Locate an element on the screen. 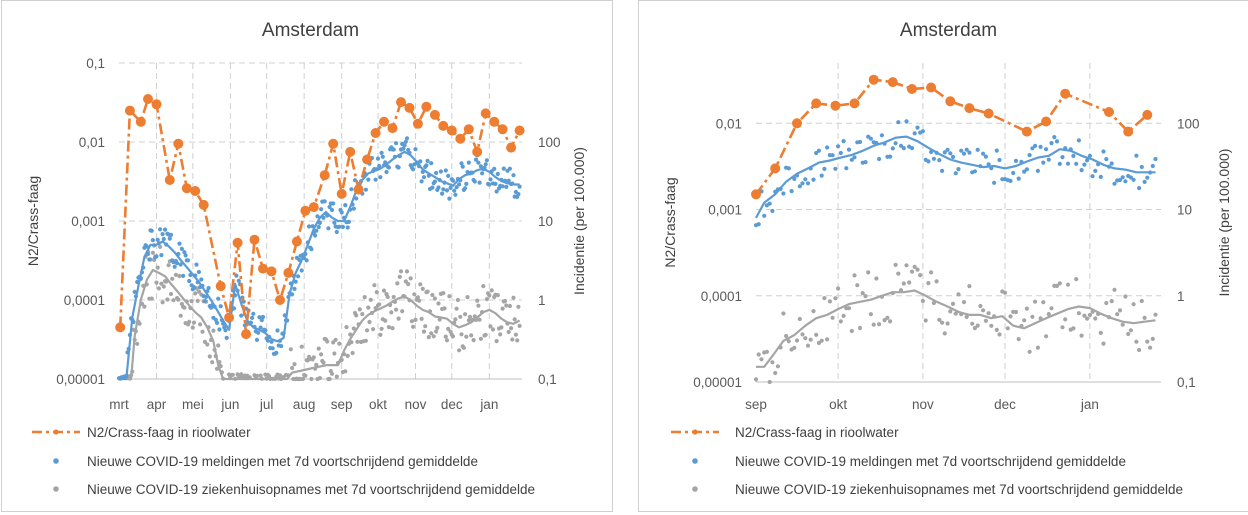 The height and width of the screenshot is (515, 1248). x-tick-label: okt is located at coordinates (838, 404).